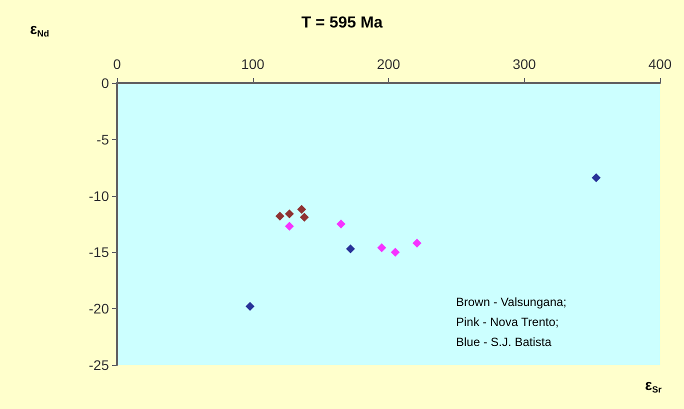  I want to click on annotation: Brown - Valsungana; Pink - Nova Trento; Blue - S.J. Batista, so click(511, 322).